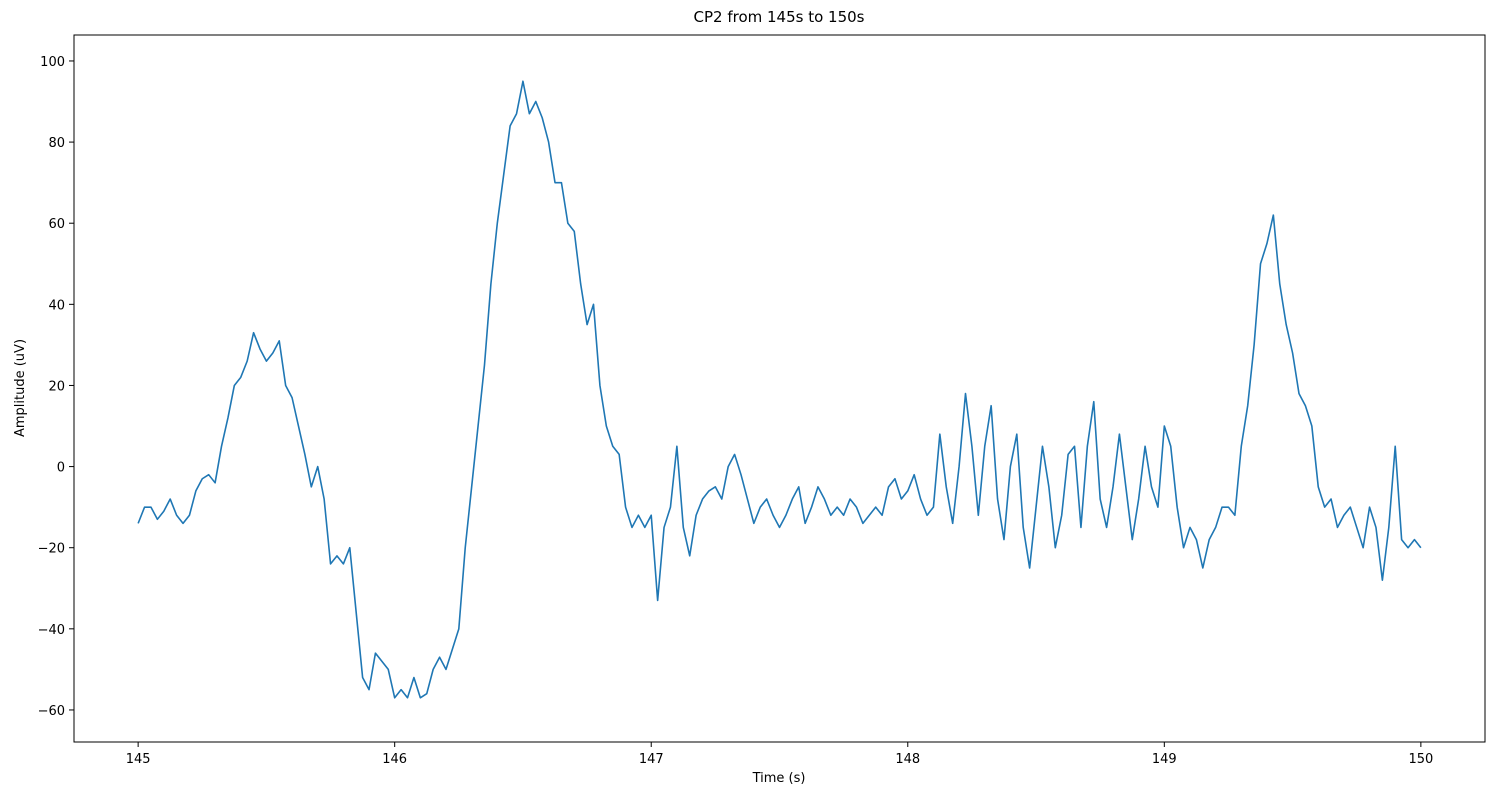 The height and width of the screenshot is (804, 1500). What do you see at coordinates (51, 711) in the screenshot?
I see `y-tick-label: −60` at bounding box center [51, 711].